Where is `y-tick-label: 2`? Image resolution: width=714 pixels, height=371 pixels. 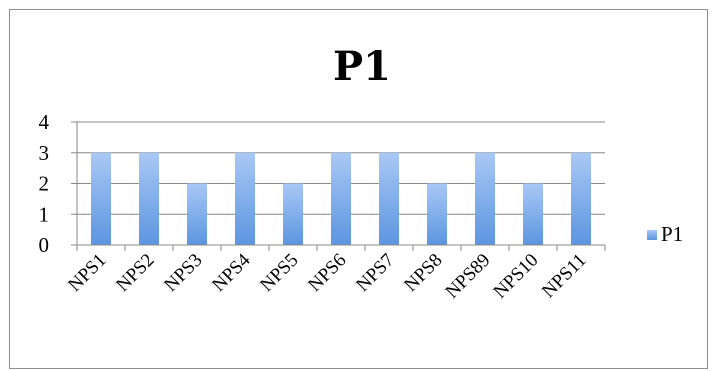
y-tick-label: 2 is located at coordinates (44, 184).